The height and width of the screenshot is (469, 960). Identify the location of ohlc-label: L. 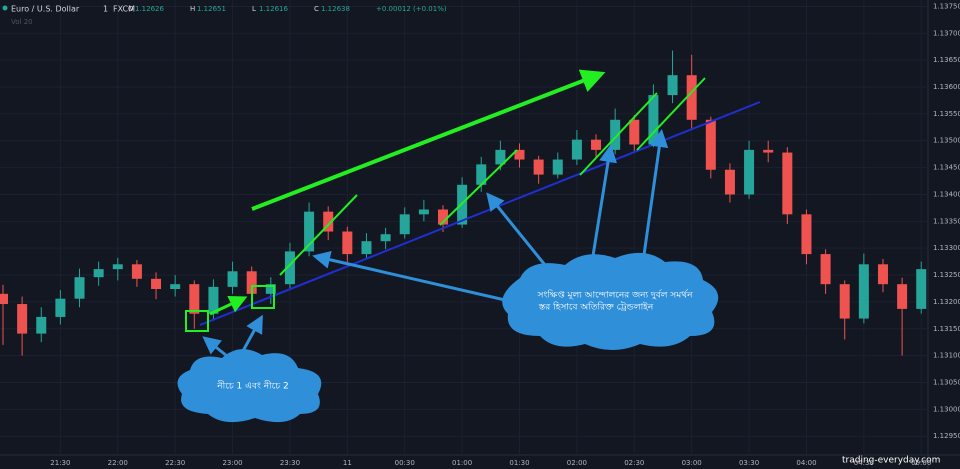
(254, 9).